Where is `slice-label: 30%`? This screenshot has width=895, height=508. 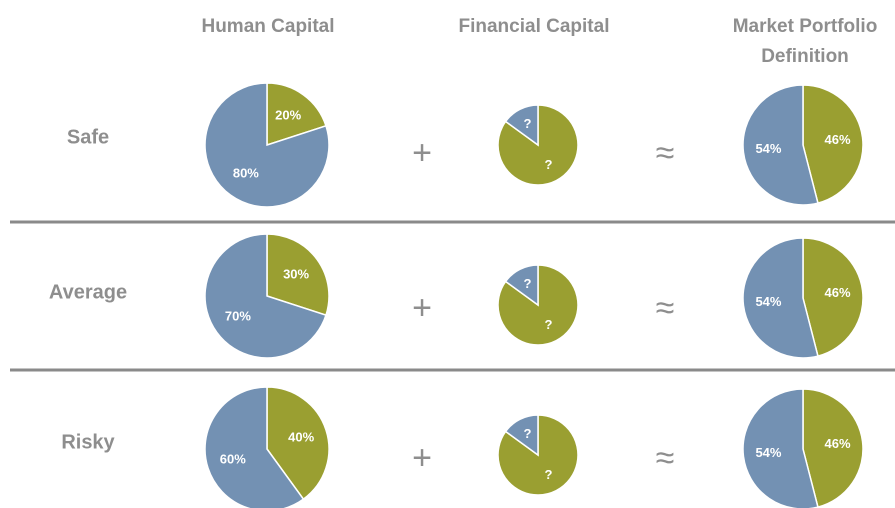 slice-label: 30% is located at coordinates (296, 273).